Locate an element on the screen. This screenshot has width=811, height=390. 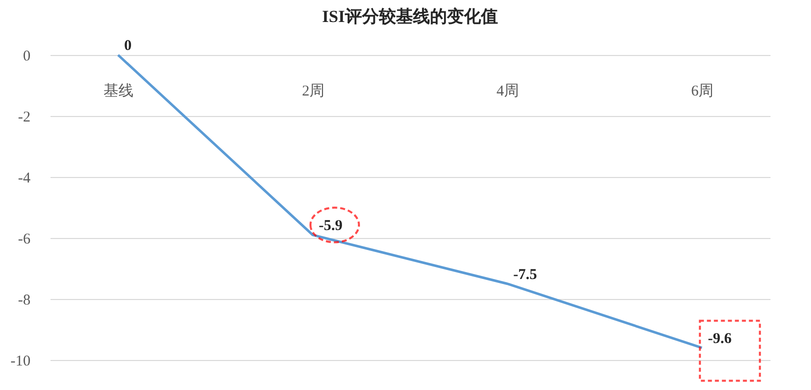
x-tick-label: 2周 is located at coordinates (313, 92).